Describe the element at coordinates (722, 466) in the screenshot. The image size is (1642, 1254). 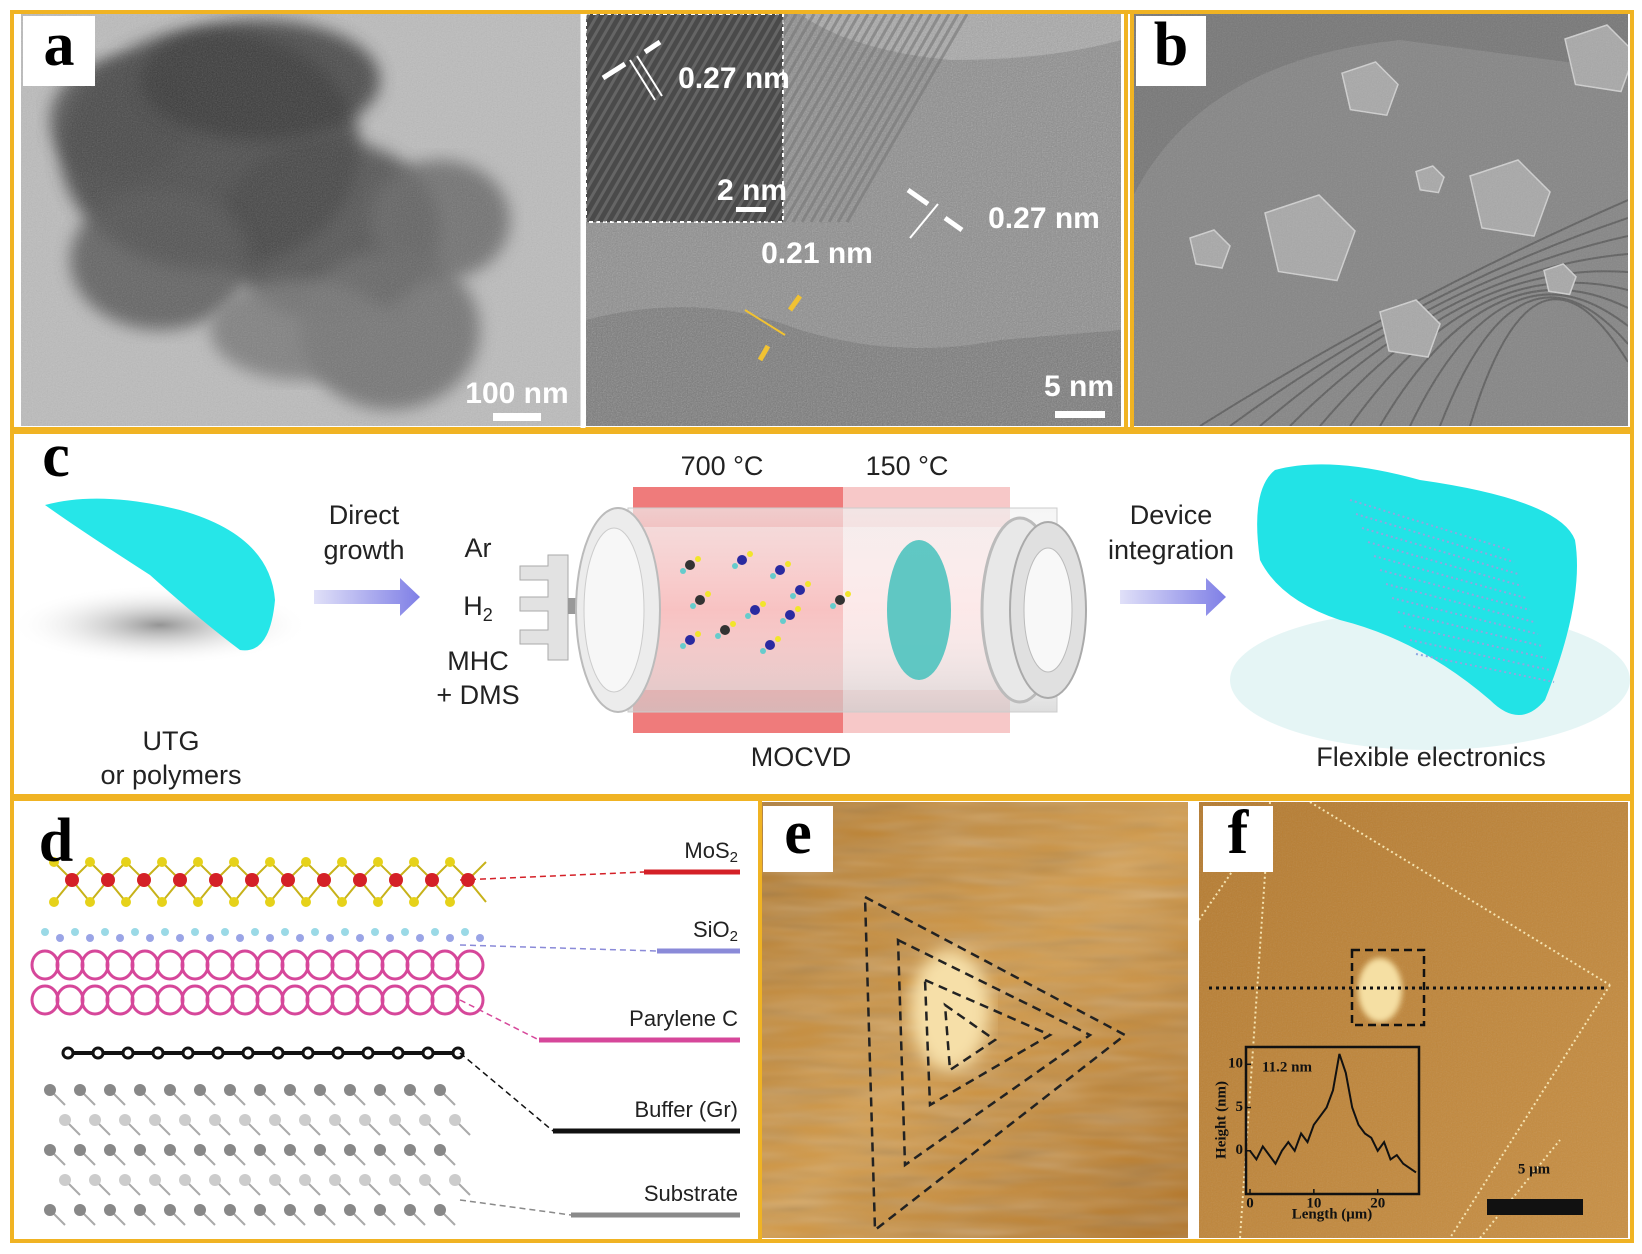
I see `temperature-label: 700 °C` at that location.